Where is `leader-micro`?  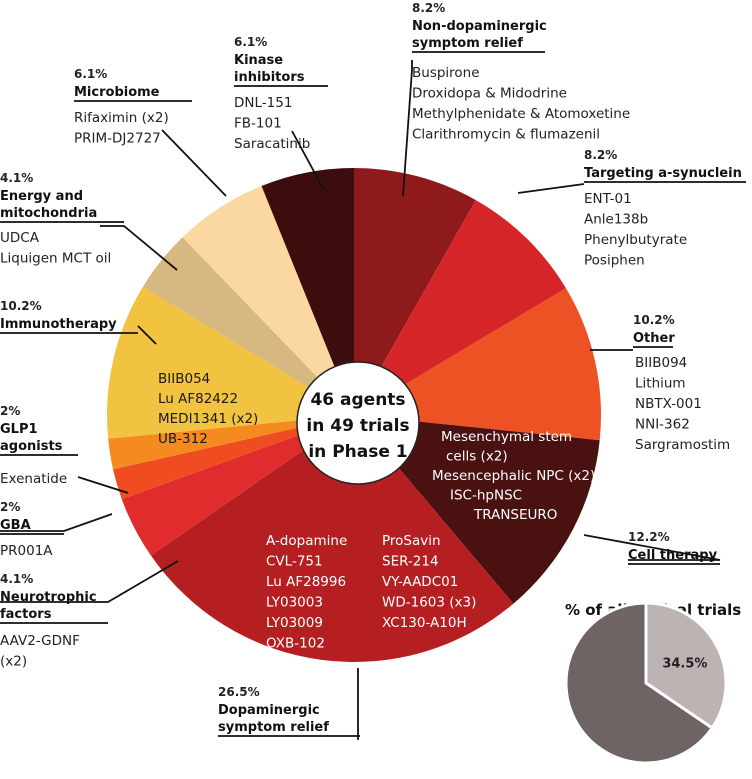 leader-micro is located at coordinates (194, 163).